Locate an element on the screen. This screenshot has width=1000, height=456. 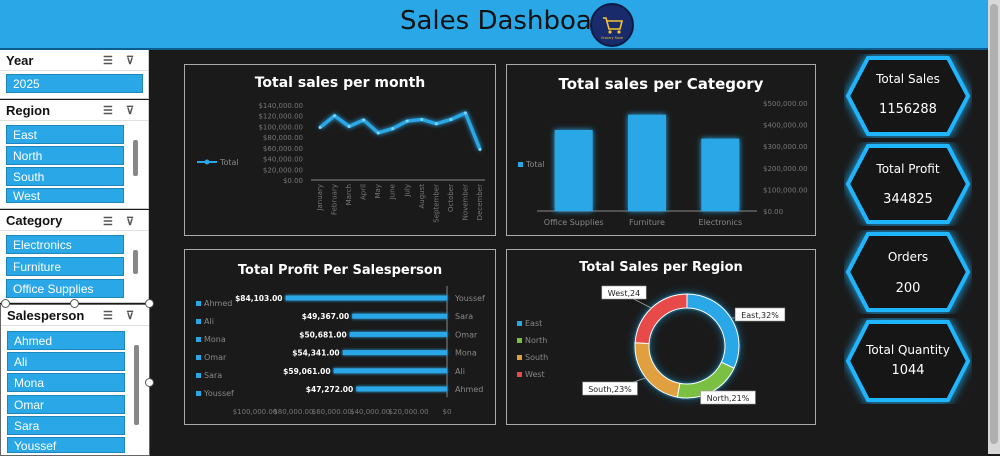
y-tick-label: $300,000.00 is located at coordinates (785, 147).